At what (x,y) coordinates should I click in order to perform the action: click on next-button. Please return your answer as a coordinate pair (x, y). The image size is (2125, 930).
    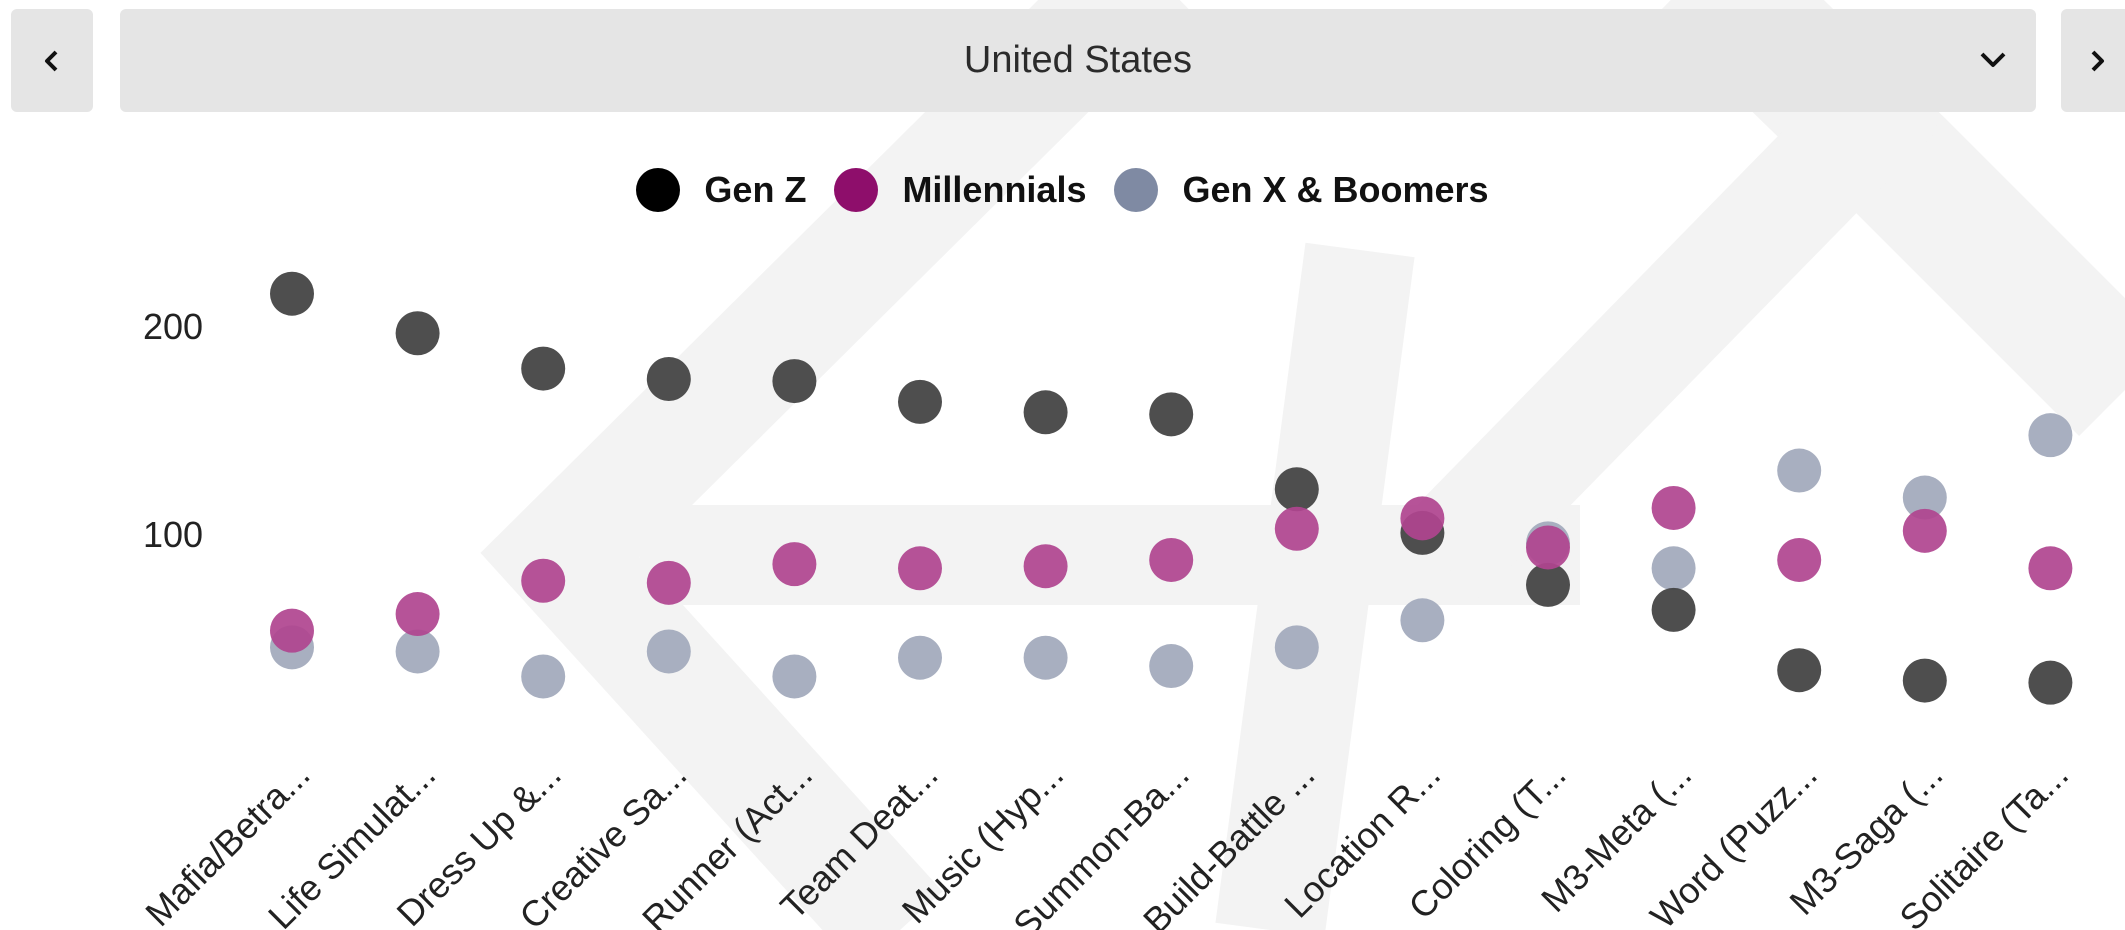
    Looking at the image, I should click on (2093, 60).